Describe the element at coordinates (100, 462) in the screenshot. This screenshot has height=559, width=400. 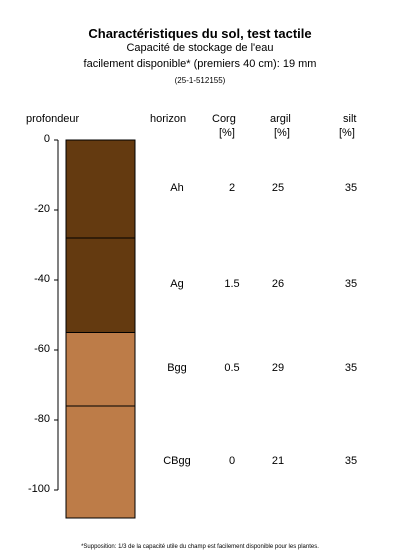
I see `soil-layer-cbgg` at that location.